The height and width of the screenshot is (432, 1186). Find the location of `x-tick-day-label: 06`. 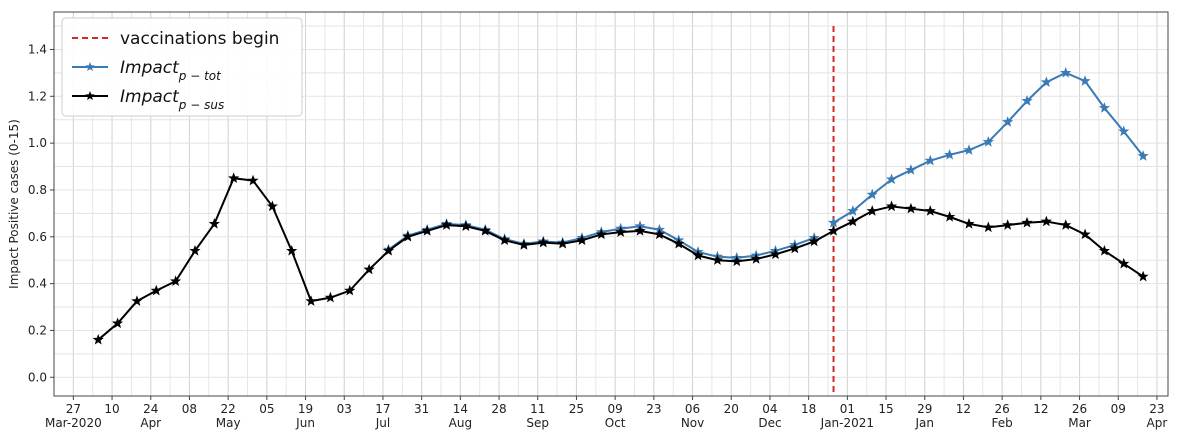

x-tick-day-label: 06 is located at coordinates (692, 409).